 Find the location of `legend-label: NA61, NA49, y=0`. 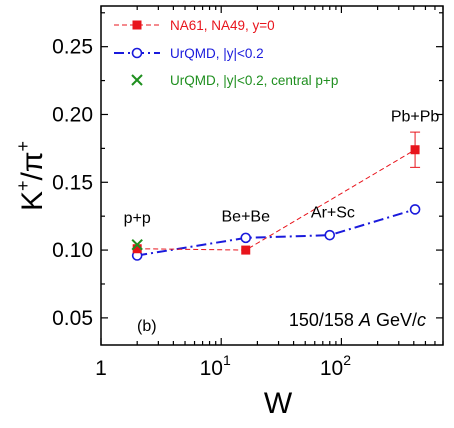

legend-label: NA61, NA49, y=0 is located at coordinates (222, 25).